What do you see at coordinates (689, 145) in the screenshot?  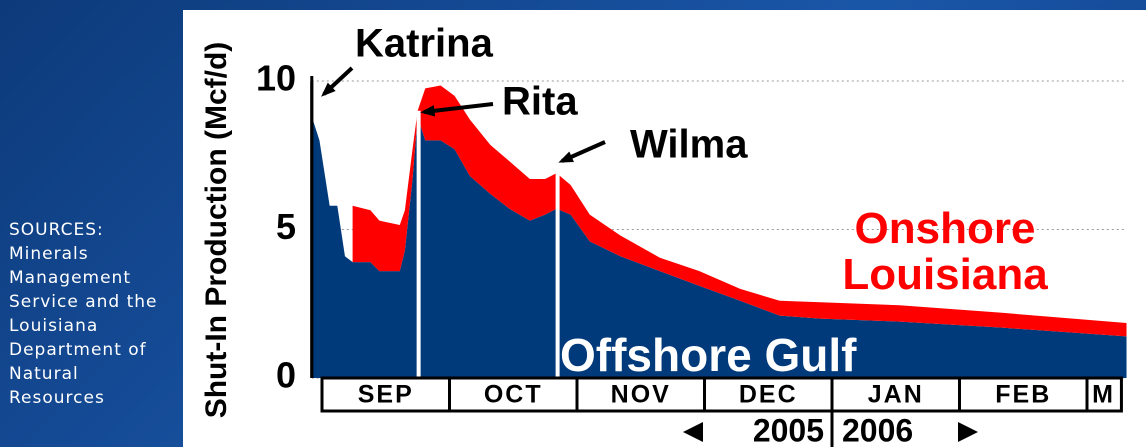 I see `event-label: Wilma` at bounding box center [689, 145].